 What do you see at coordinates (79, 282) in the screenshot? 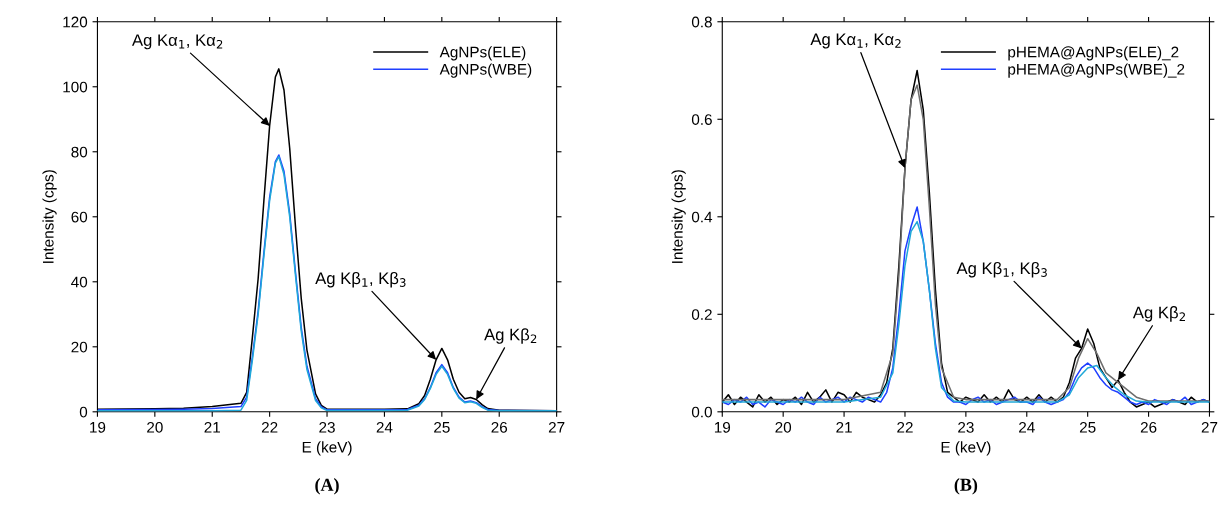
I see `y-tick-label: 40` at bounding box center [79, 282].